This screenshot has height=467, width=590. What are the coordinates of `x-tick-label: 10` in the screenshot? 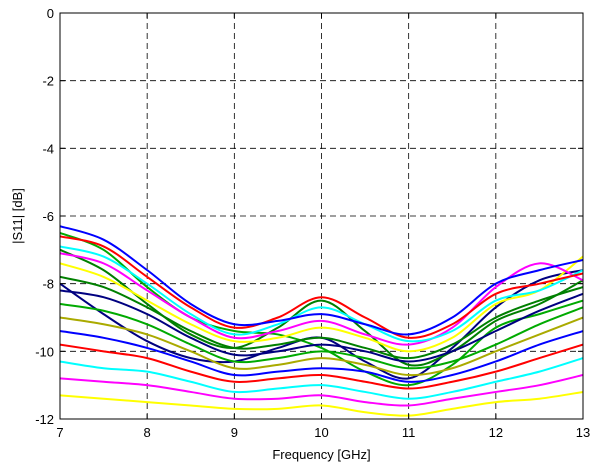 It's located at (321, 432).